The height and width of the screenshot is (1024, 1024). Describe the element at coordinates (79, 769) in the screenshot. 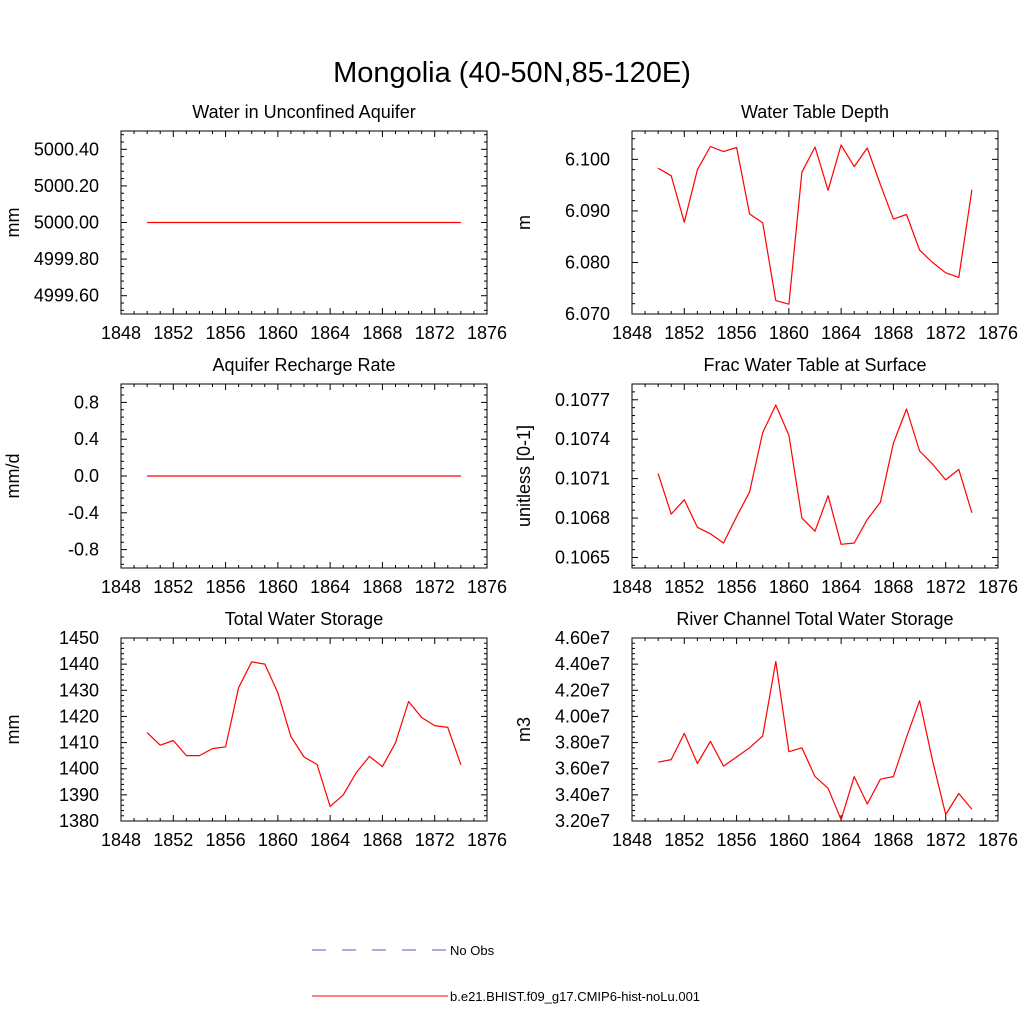

I see `y-tick-label: 1400` at that location.